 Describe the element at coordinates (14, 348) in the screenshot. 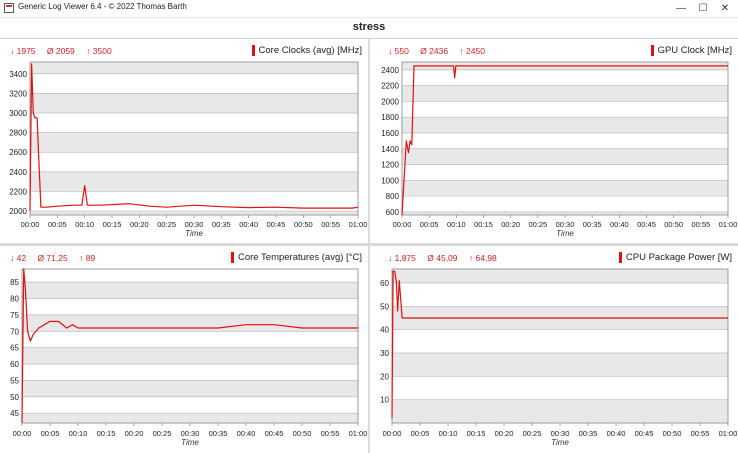

I see `y-tick-label: 65` at that location.